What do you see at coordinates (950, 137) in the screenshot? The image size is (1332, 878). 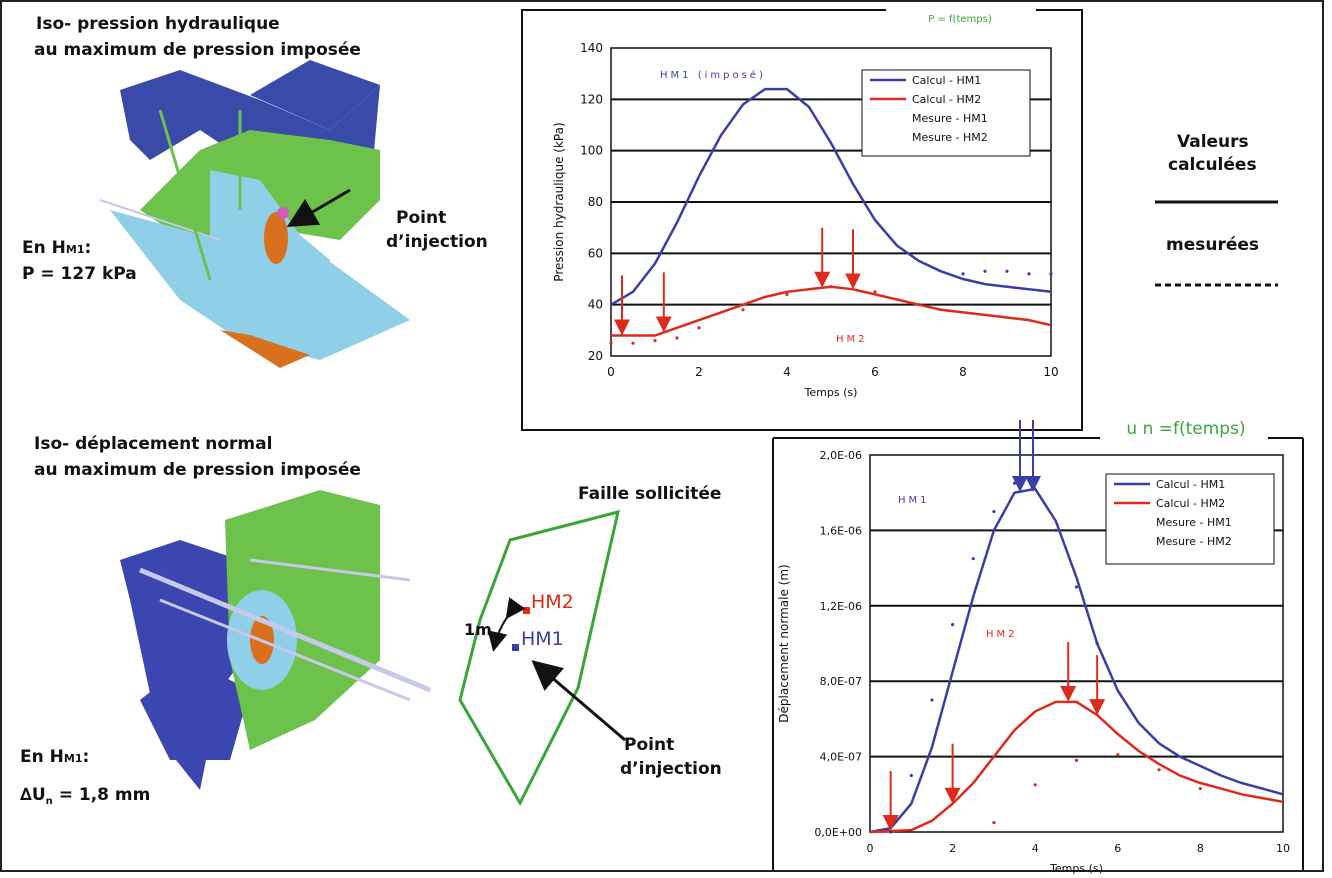 I see `chart1-legend-item: Mesure - HM2` at bounding box center [950, 137].